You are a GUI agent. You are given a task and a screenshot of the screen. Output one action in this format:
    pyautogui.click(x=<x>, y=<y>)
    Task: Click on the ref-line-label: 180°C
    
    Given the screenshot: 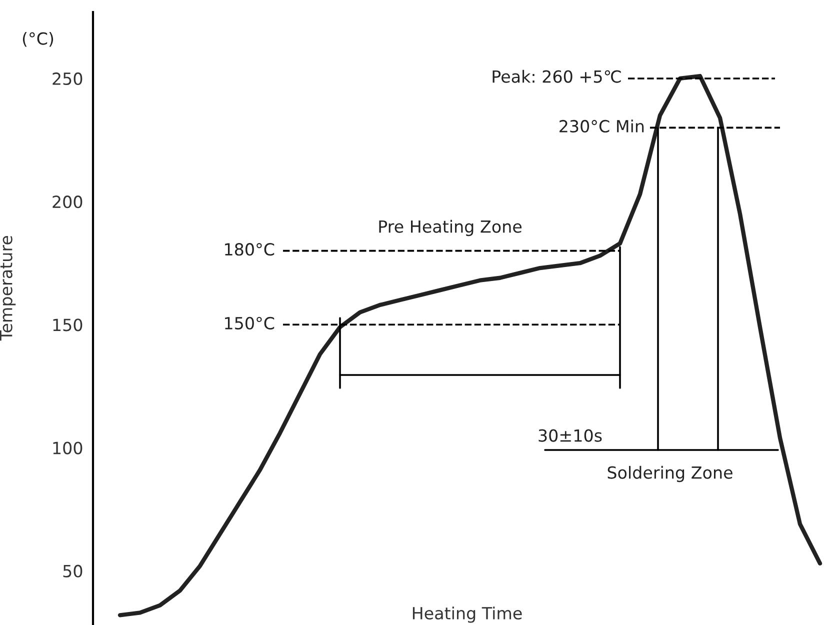 What is the action you would take?
    pyautogui.click(x=249, y=249)
    